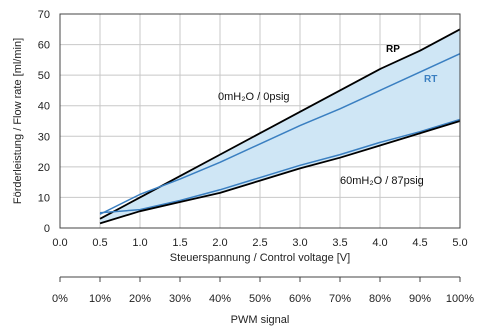 The height and width of the screenshot is (328, 480). I want to click on pwm-tick-label: 0%, so click(60, 299).